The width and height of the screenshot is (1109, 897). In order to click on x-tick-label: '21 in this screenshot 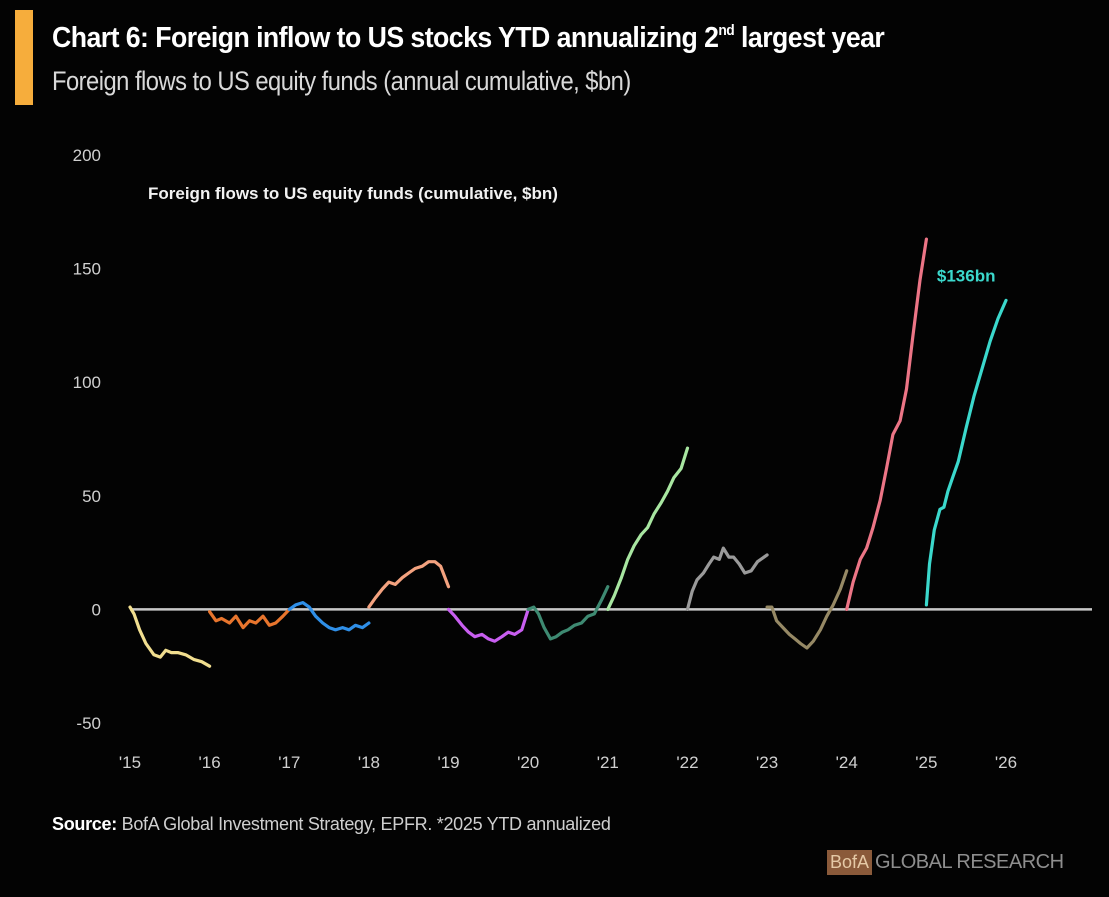, I will do `click(608, 762)`.